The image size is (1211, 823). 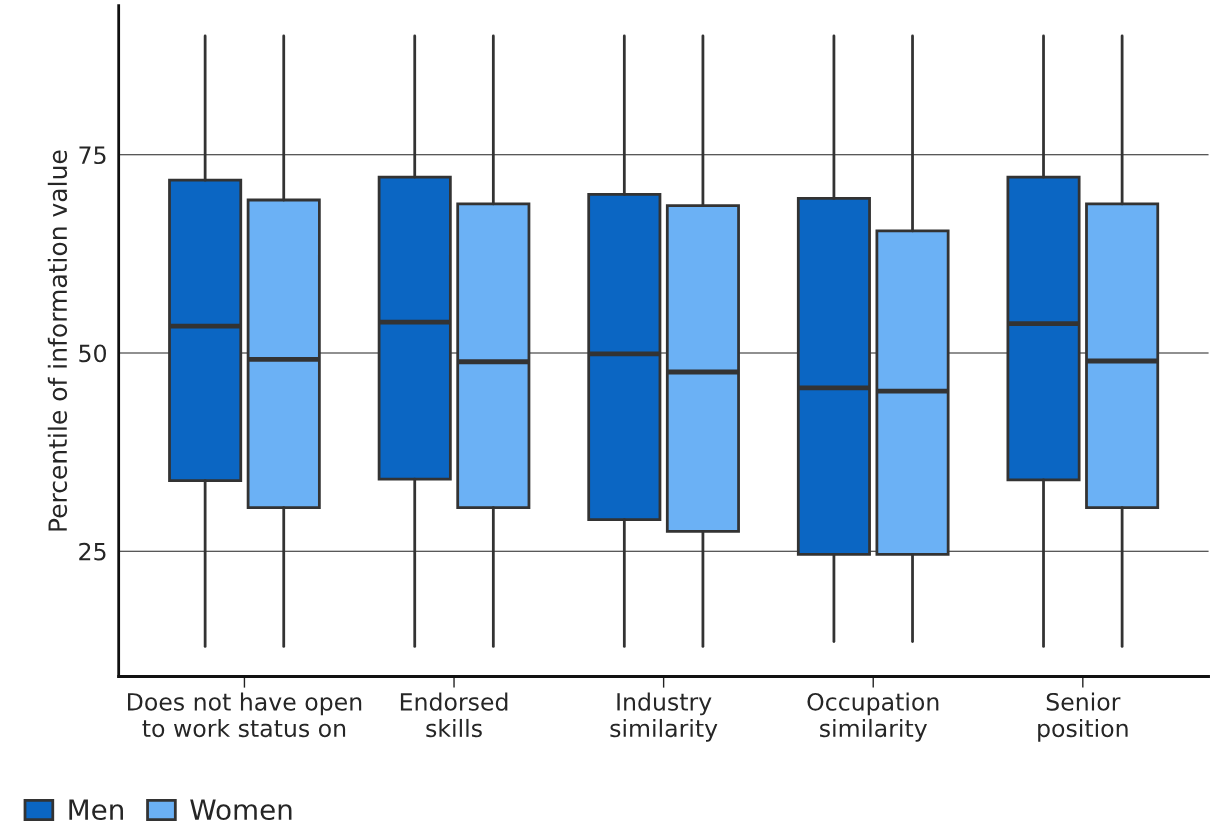 I want to click on y-tick-label: 50, so click(x=92, y=353).